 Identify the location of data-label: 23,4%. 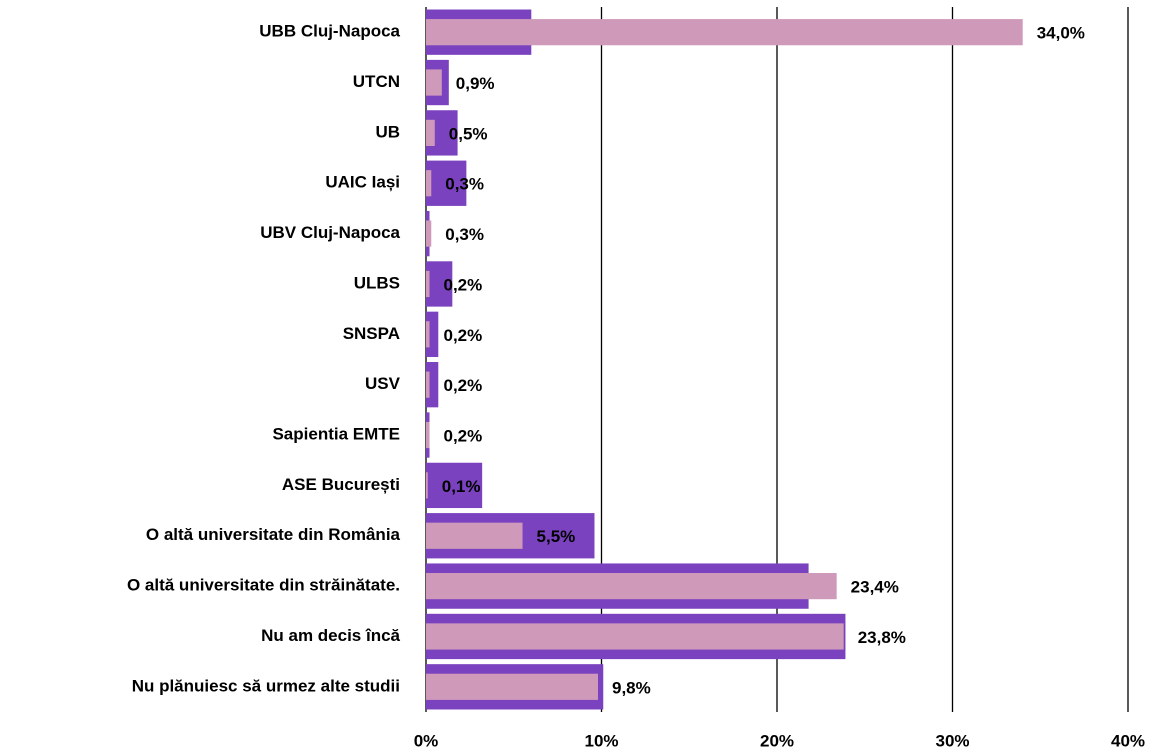
(875, 587).